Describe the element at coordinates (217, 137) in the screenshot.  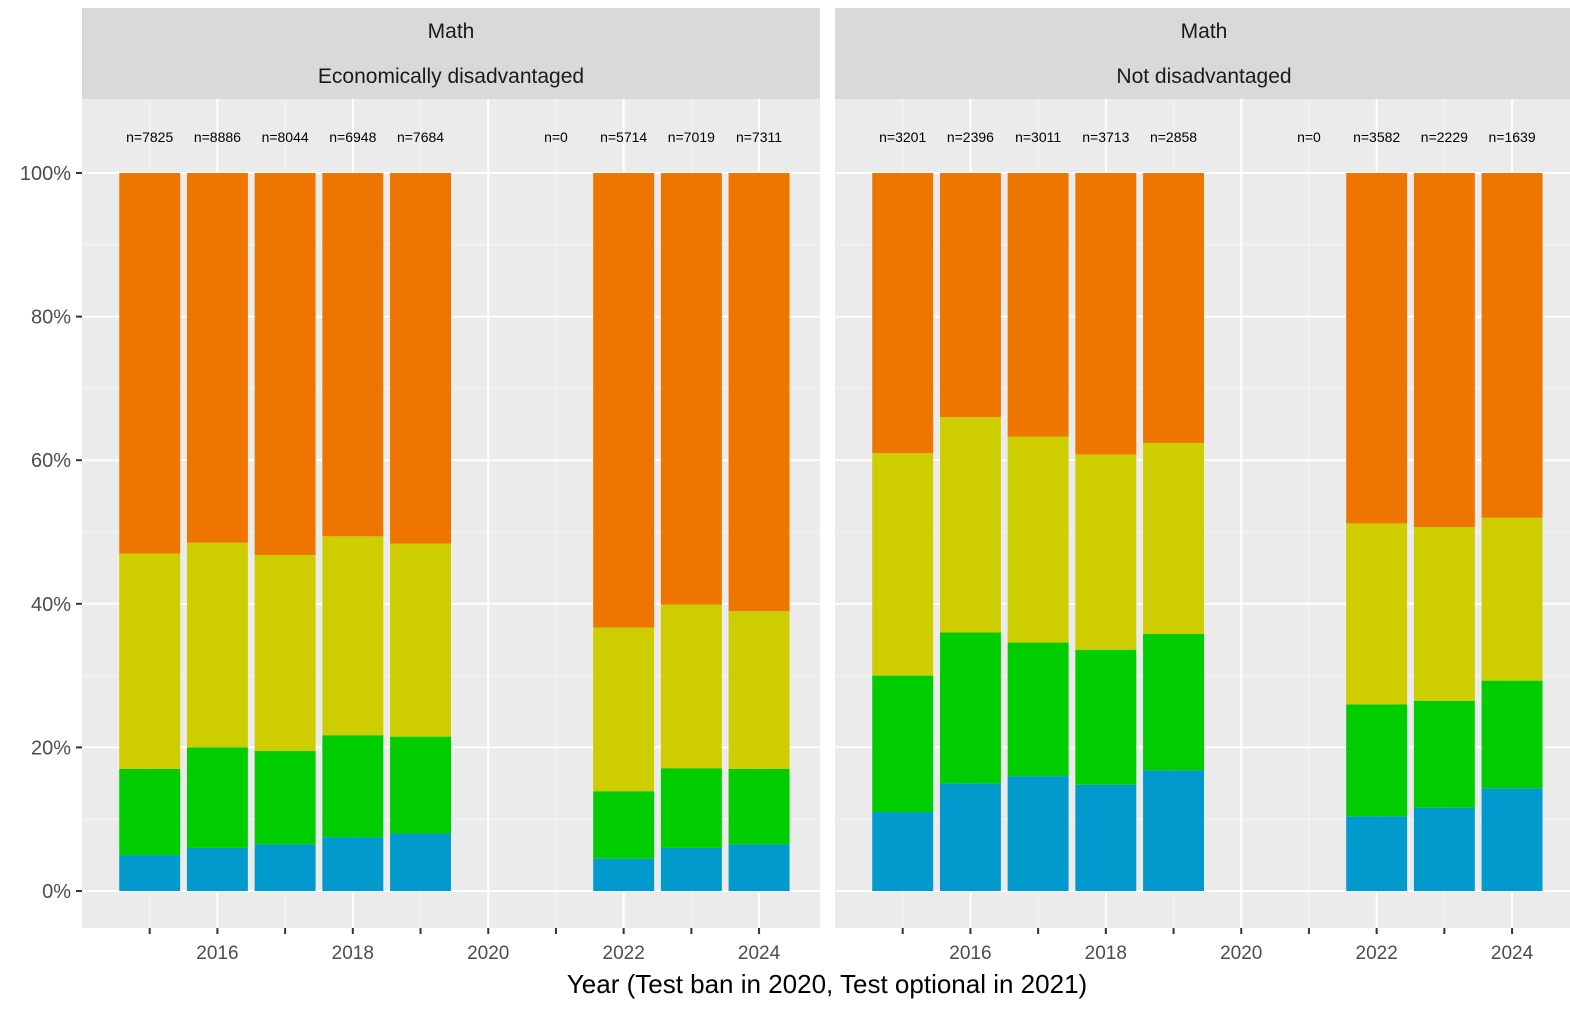
I see `bar-count-label: n=8886` at that location.